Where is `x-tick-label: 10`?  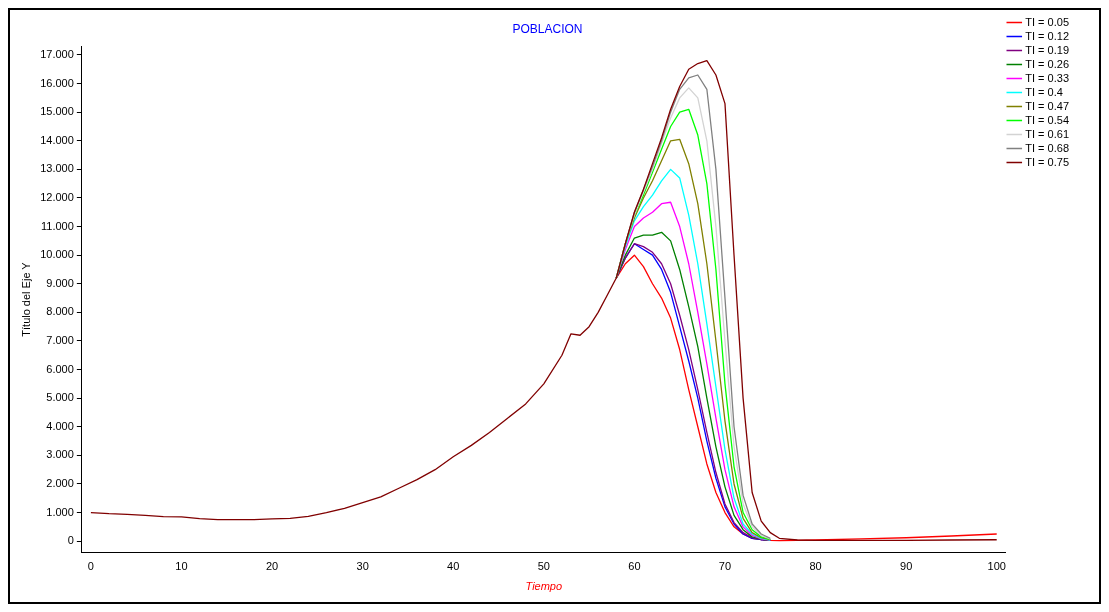 x-tick-label: 10 is located at coordinates (181, 566).